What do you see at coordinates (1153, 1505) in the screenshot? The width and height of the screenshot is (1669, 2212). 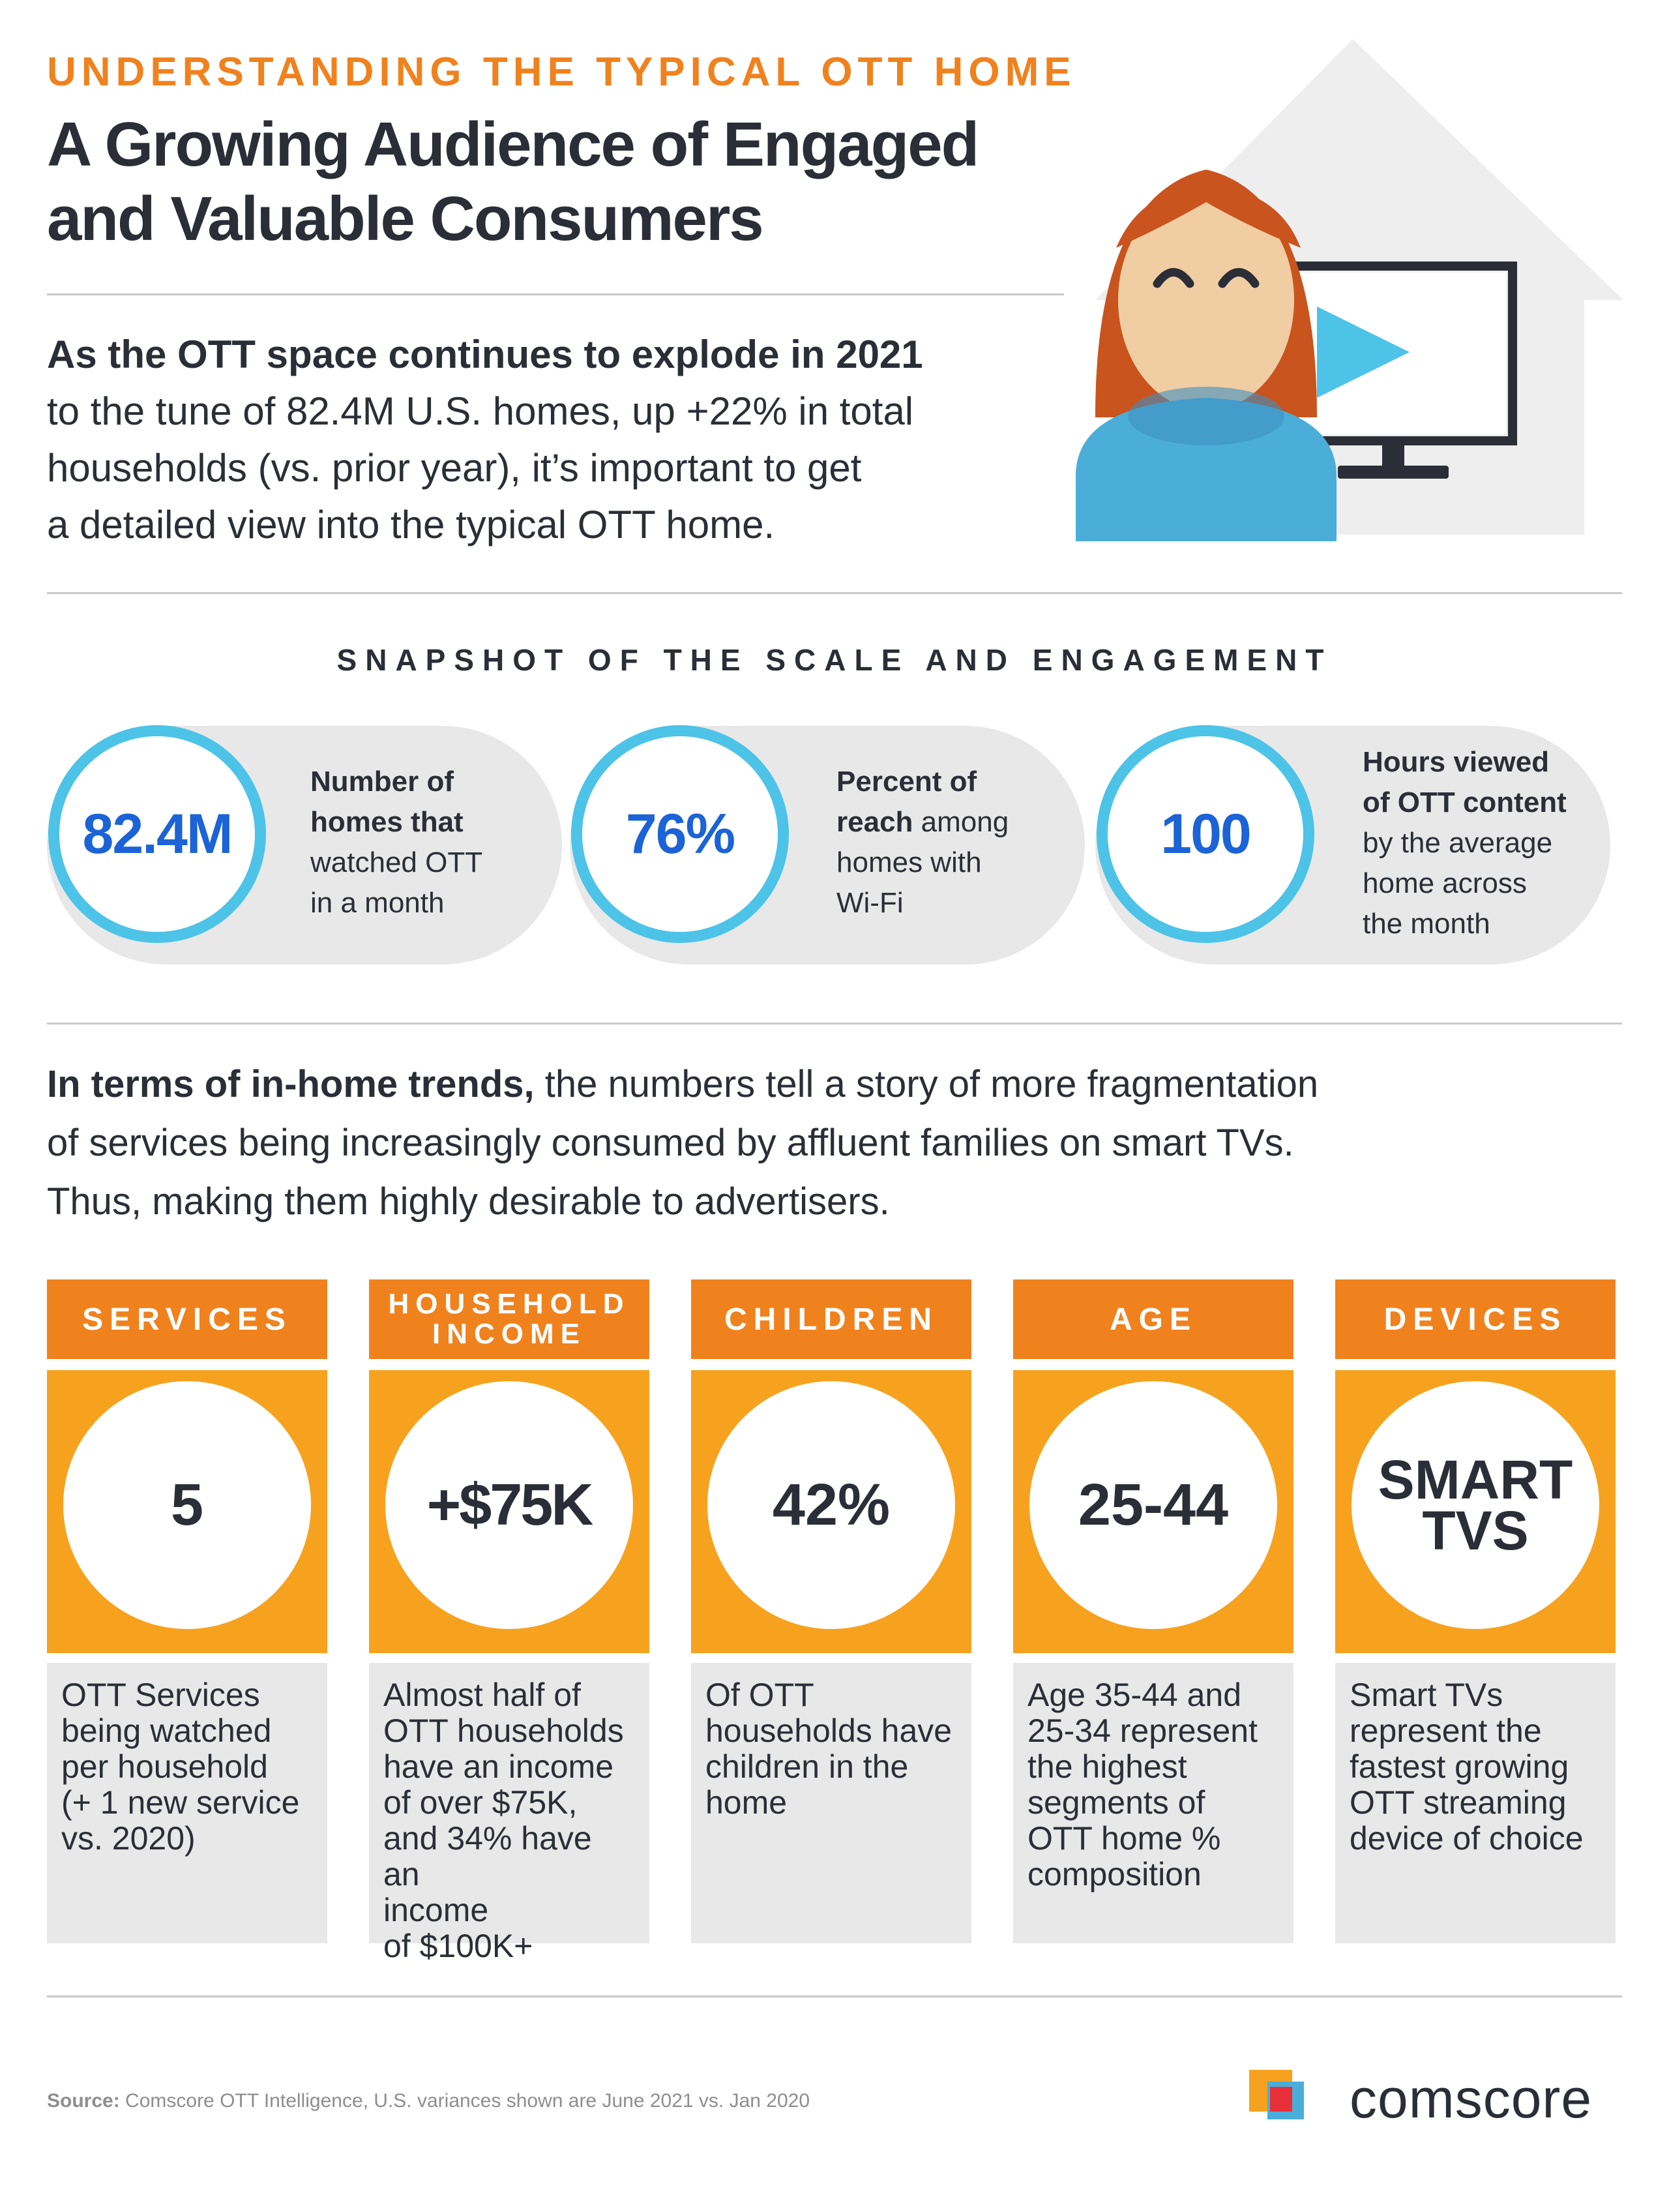 I see `column-value-age: 25-44` at bounding box center [1153, 1505].